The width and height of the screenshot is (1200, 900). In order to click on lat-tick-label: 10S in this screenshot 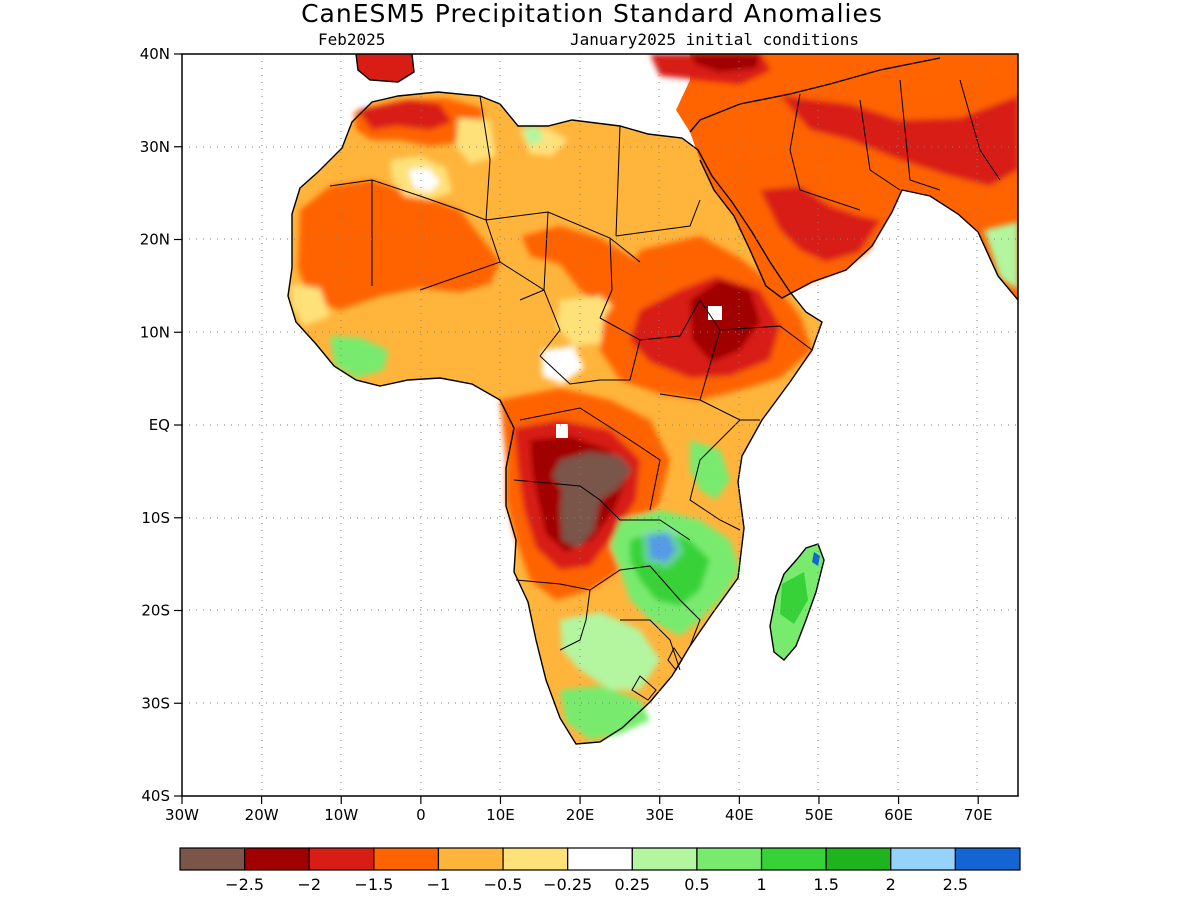, I will do `click(155, 518)`.